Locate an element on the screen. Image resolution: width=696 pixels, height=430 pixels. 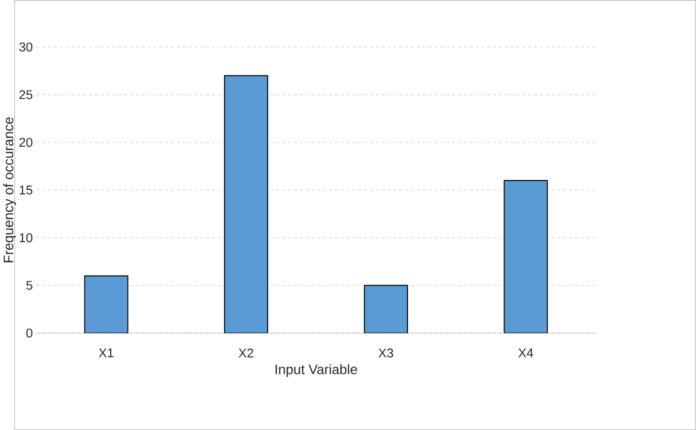
x-tick-label: X2 is located at coordinates (246, 353).